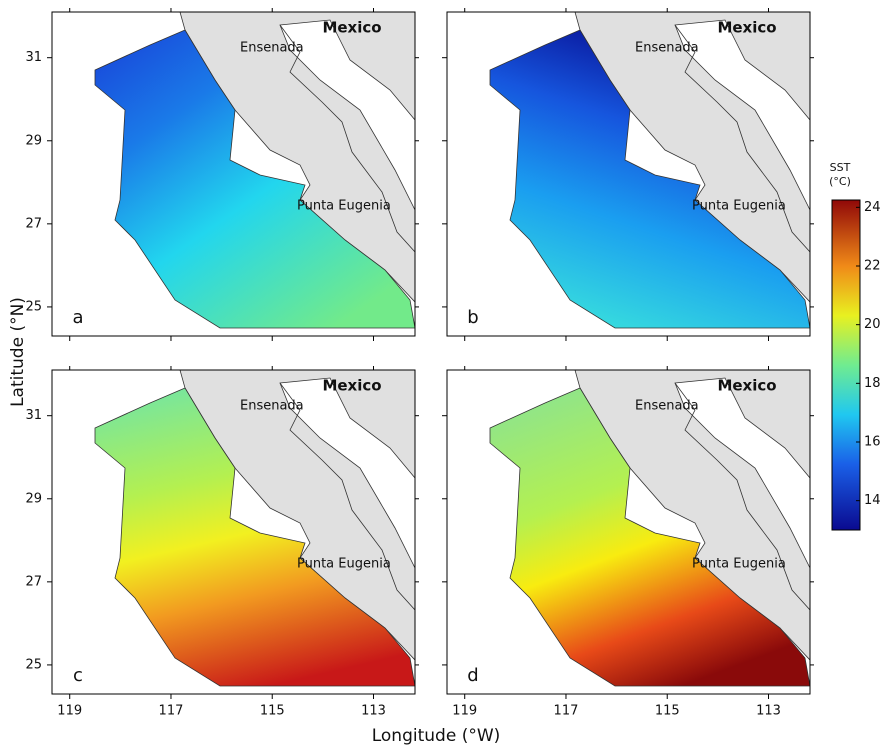 The height and width of the screenshot is (749, 882). I want to click on x-axis-title: Longitude (°W), so click(436, 736).